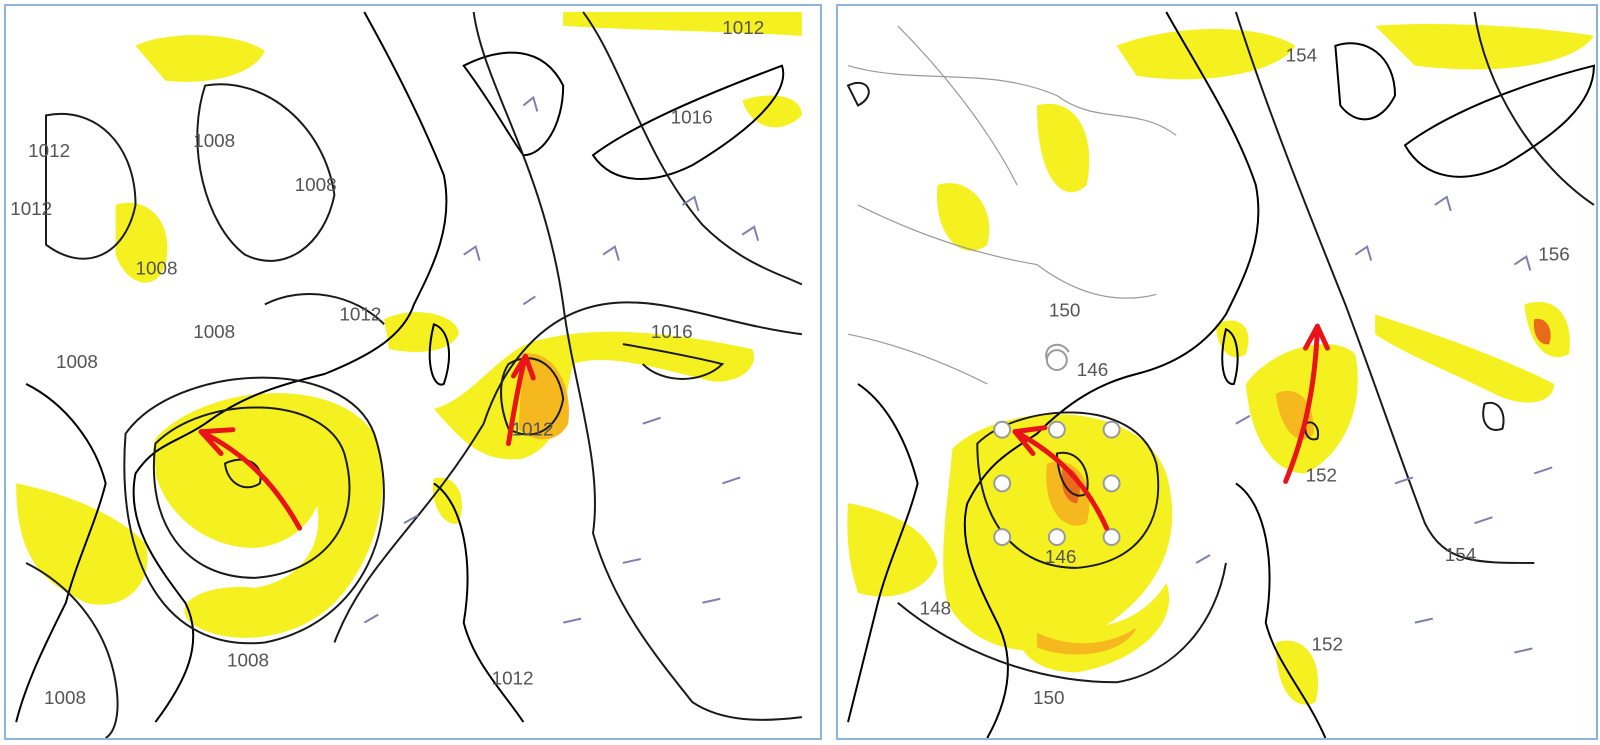  What do you see at coordinates (1327, 644) in the screenshot?
I see `height-label: 152` at bounding box center [1327, 644].